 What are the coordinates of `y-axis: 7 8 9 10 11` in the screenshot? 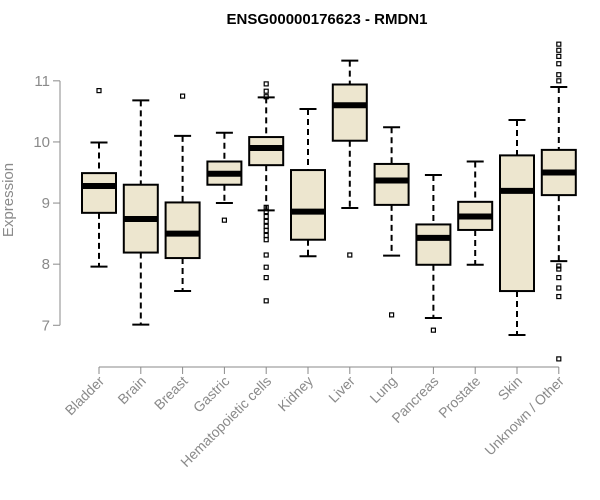 It's located at (47, 203).